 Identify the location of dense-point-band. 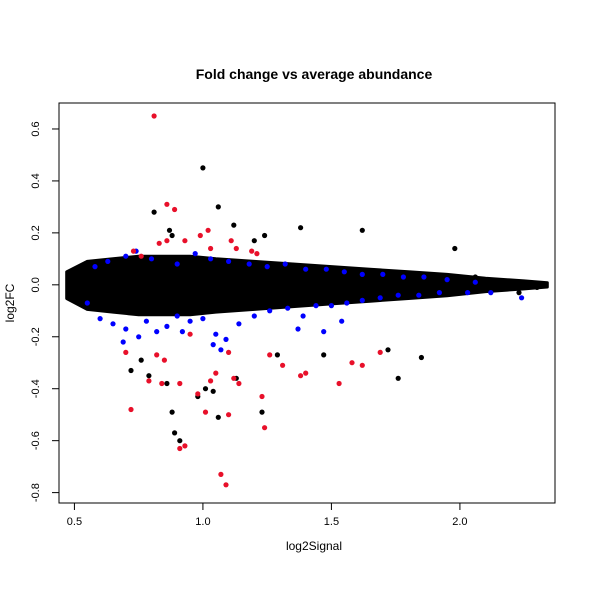
(307, 285).